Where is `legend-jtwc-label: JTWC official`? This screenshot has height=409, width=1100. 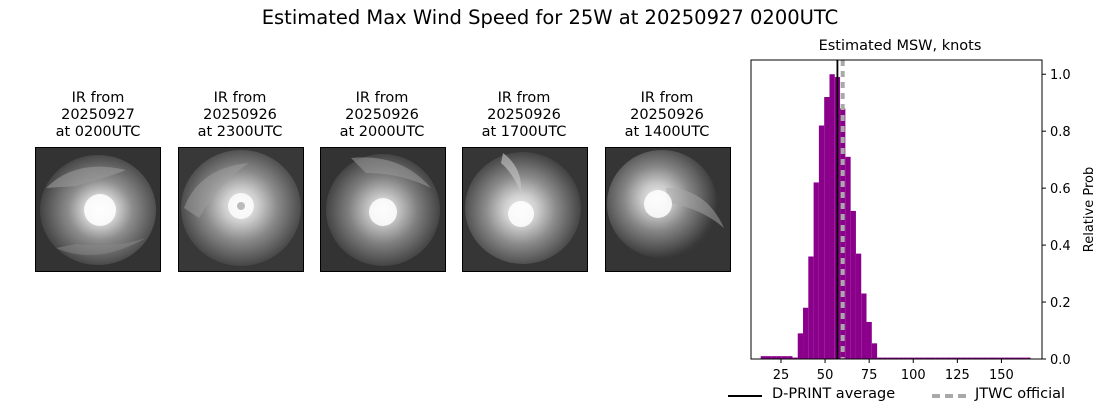
legend-jtwc-label: JTWC official is located at coordinates (1020, 394).